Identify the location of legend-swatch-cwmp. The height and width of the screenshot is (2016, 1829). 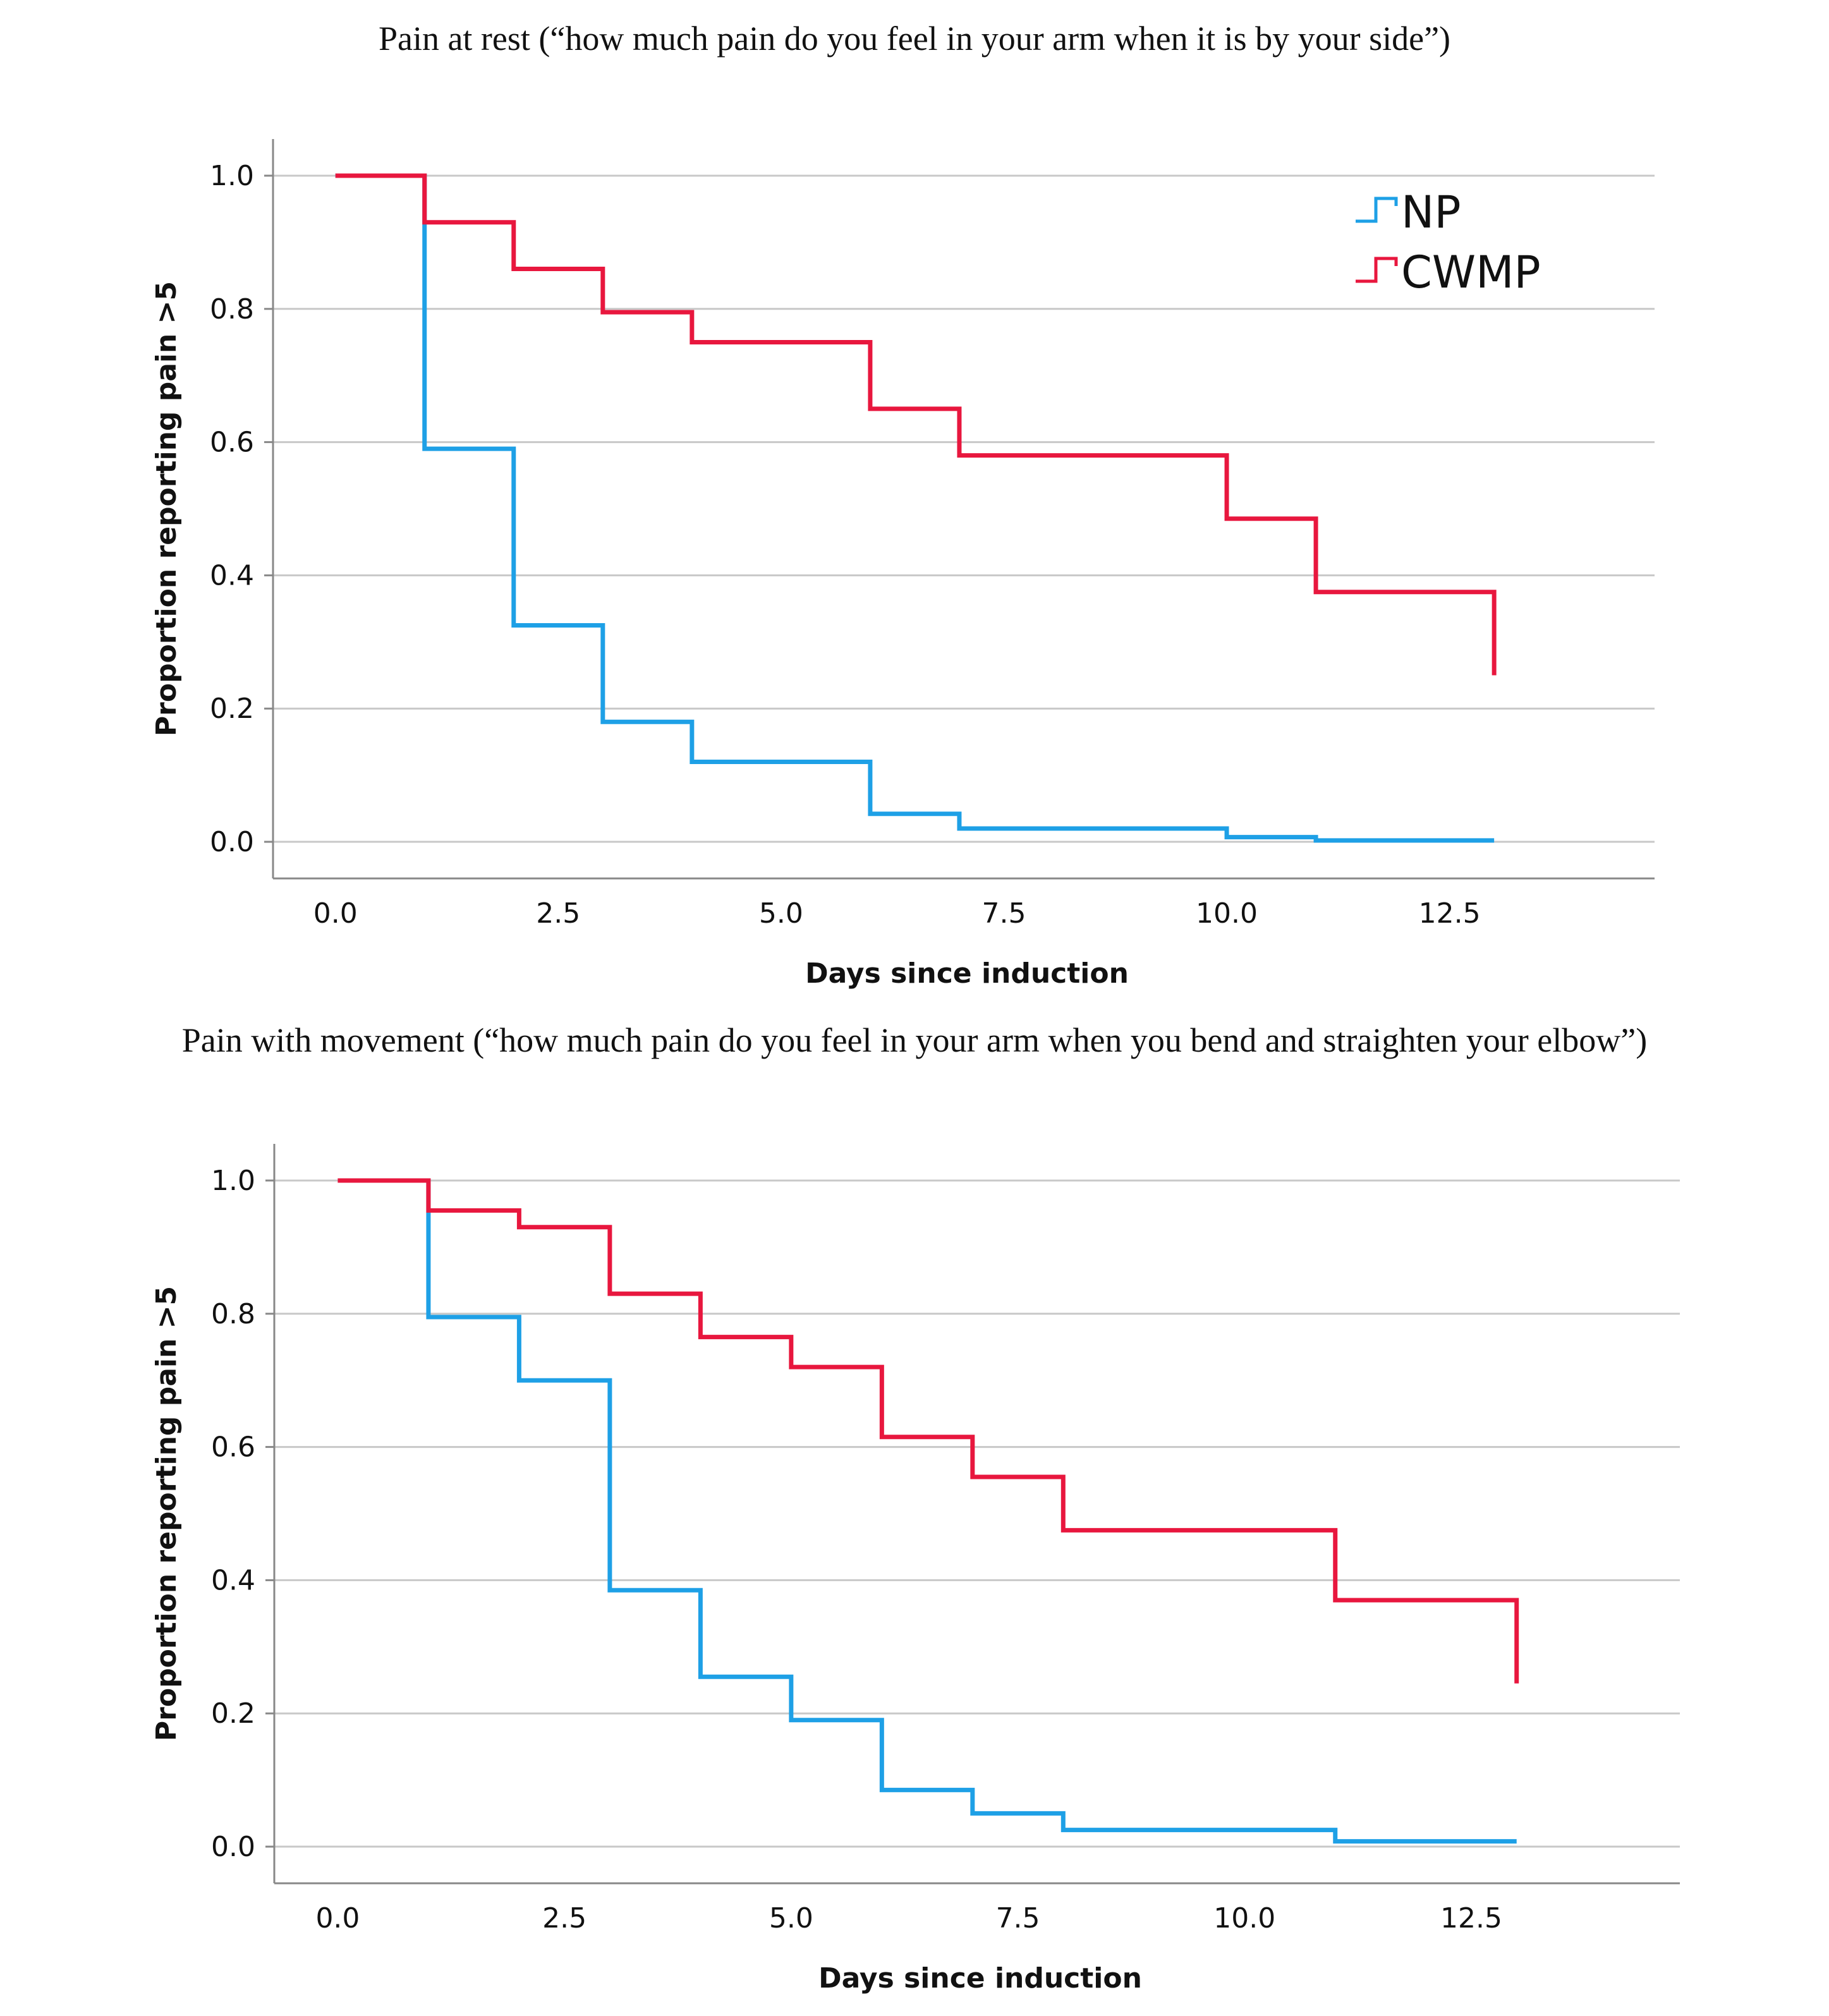
(1377, 270).